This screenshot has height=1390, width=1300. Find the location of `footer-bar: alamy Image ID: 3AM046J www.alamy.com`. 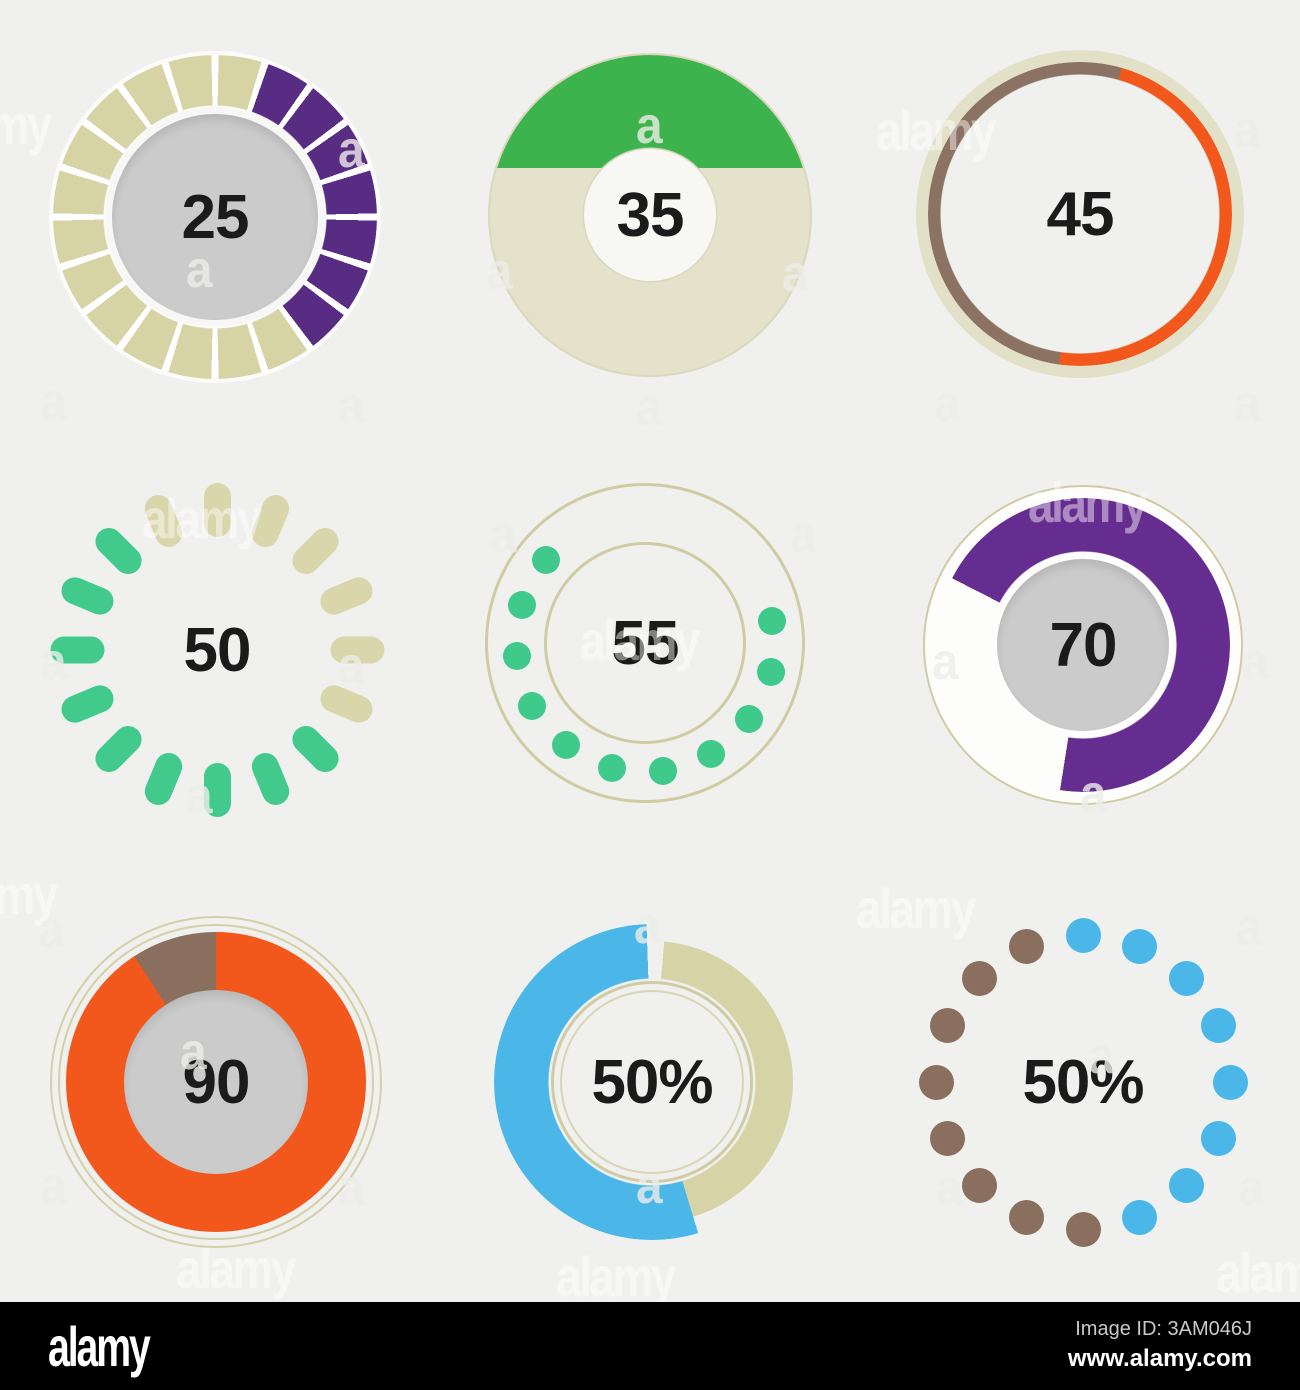

footer-bar: alamy Image ID: 3AM046J www.alamy.com is located at coordinates (650, 1346).